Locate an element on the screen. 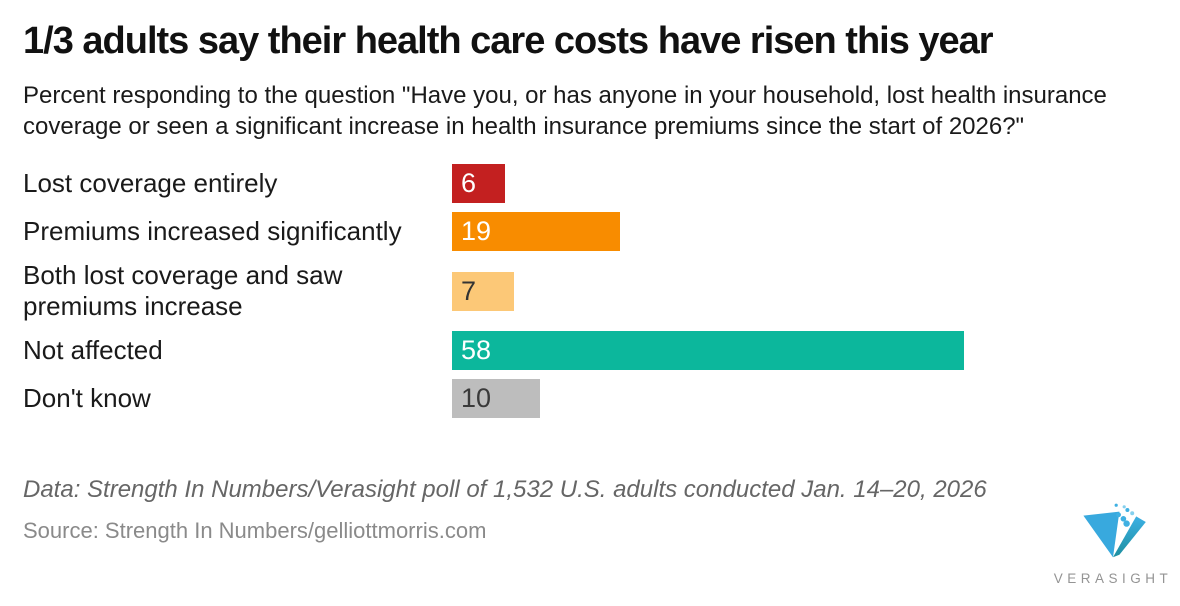  bar-value-label: 6 is located at coordinates (469, 183).